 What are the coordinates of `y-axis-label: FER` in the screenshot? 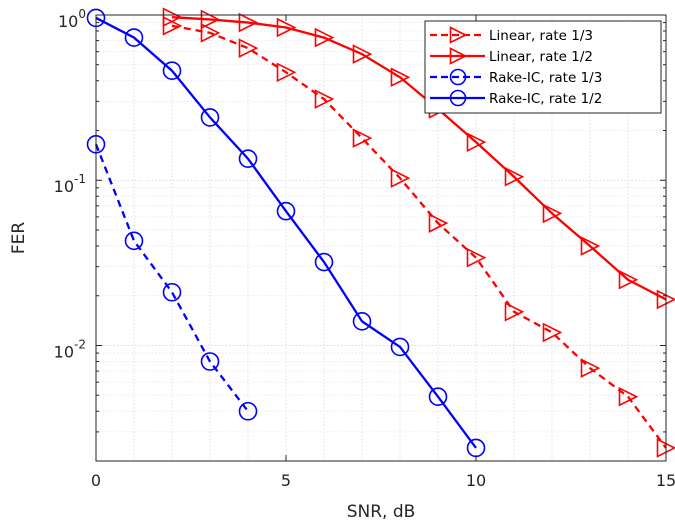 It's located at (19, 238).